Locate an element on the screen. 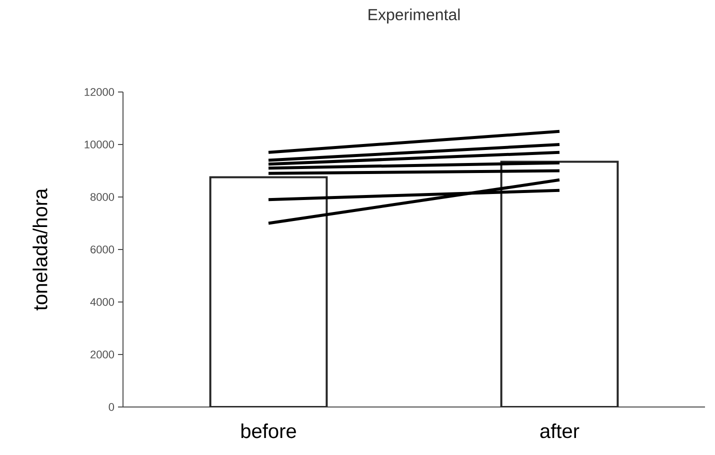 The width and height of the screenshot is (715, 455). chart-title: Experimental is located at coordinates (414, 16).